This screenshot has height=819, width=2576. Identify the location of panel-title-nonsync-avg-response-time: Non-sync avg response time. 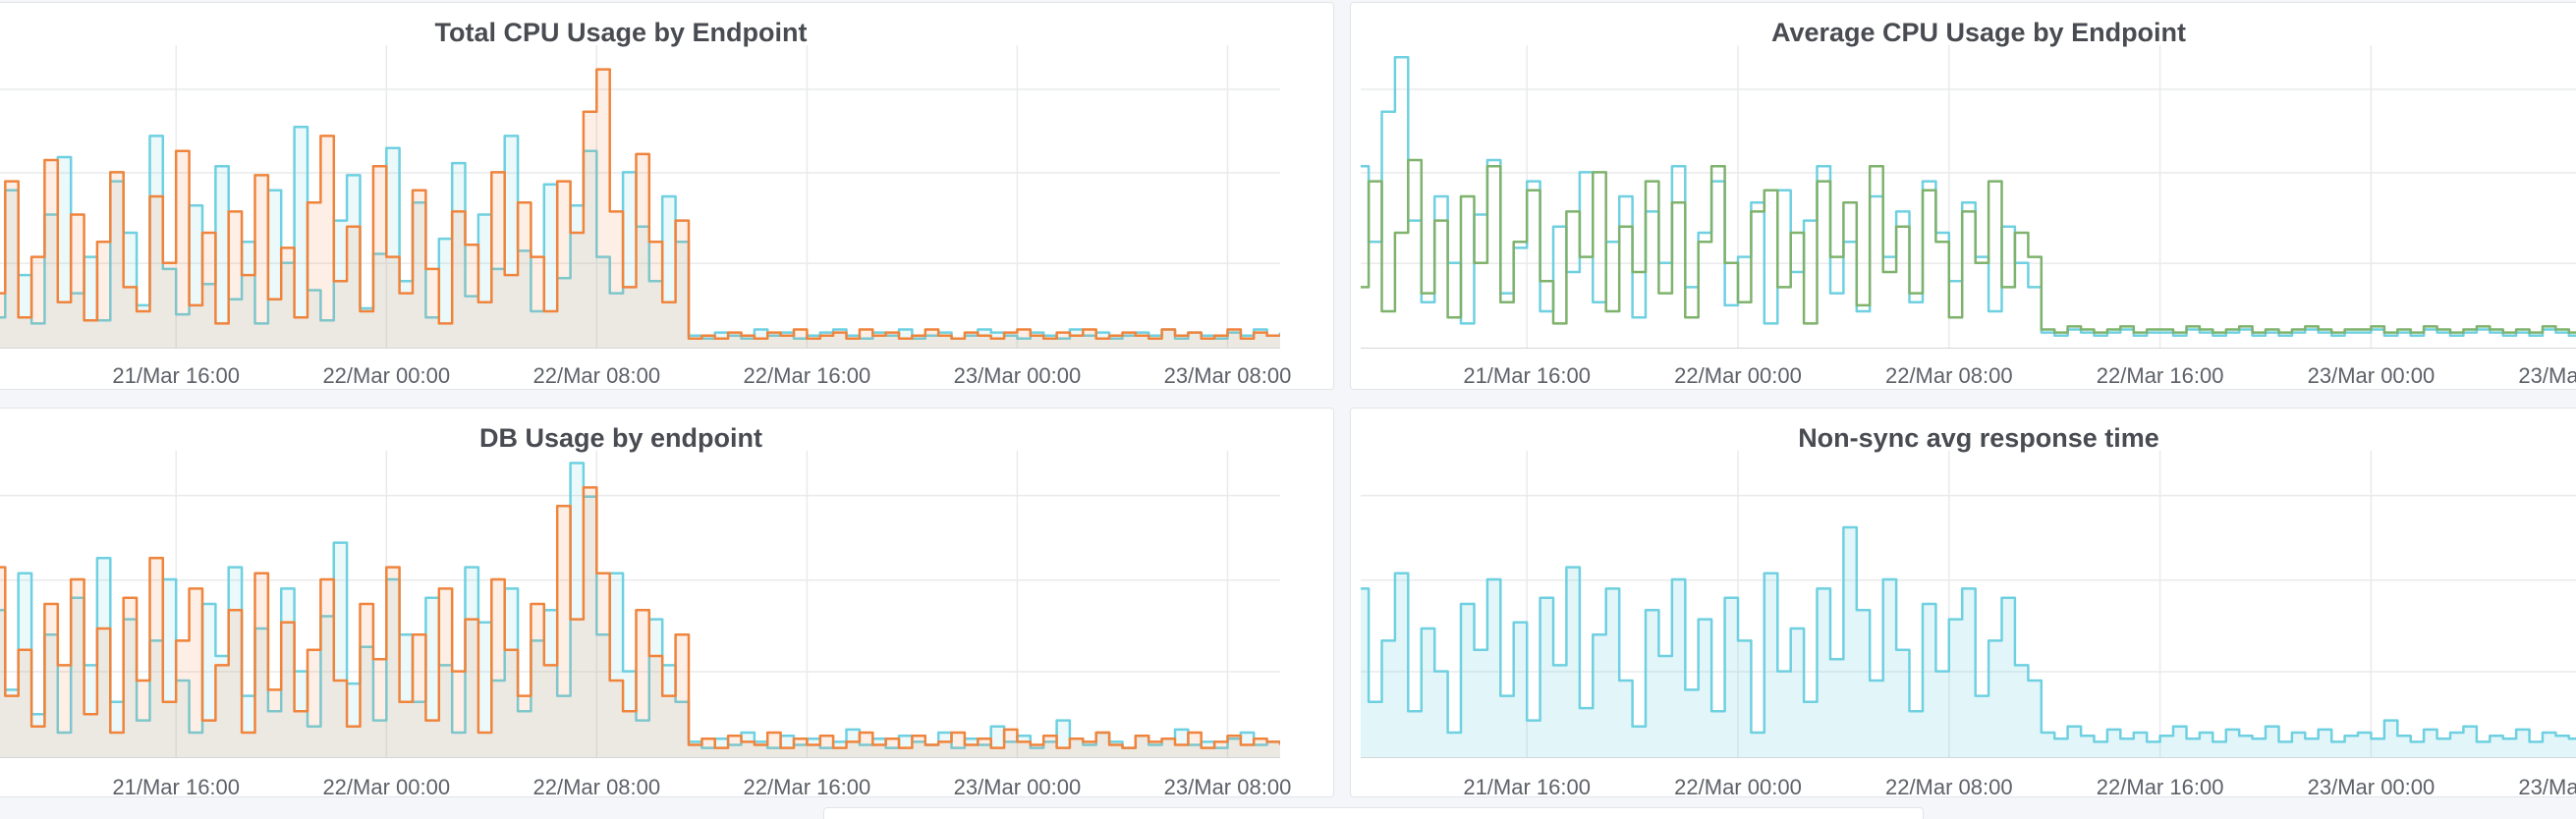
(1978, 438).